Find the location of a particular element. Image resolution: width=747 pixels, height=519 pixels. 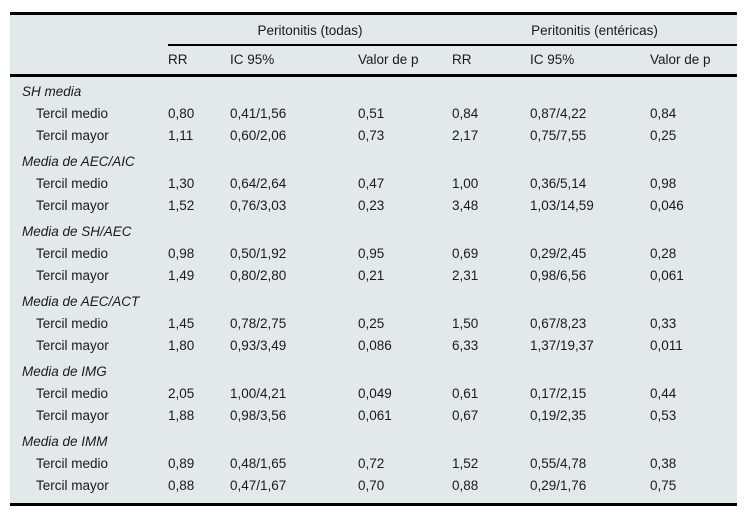

value-cell: 0,55/4,78 is located at coordinates (558, 463).